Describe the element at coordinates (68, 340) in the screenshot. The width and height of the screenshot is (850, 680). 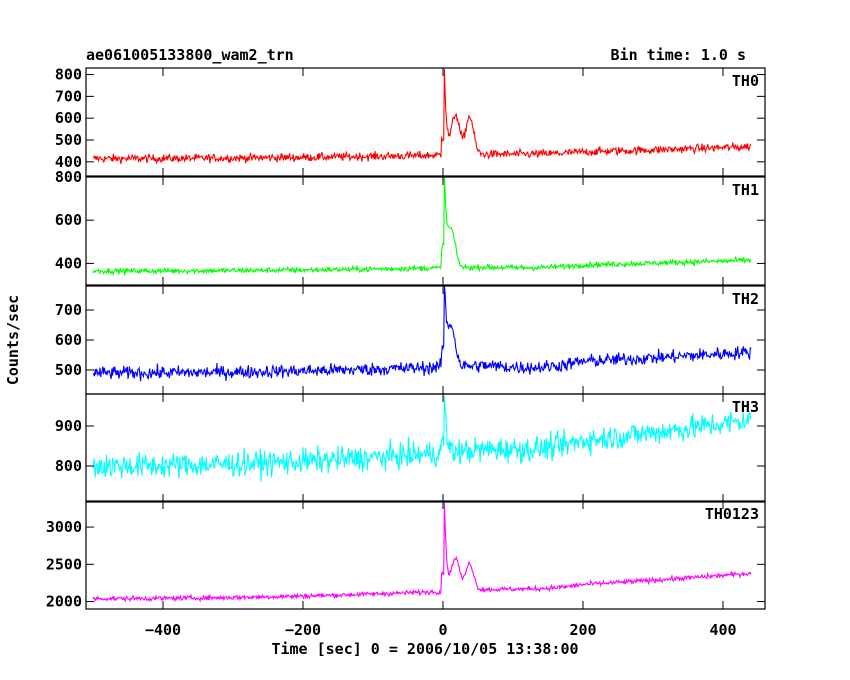
I see `y-tick-label-th2-600: 600` at that location.